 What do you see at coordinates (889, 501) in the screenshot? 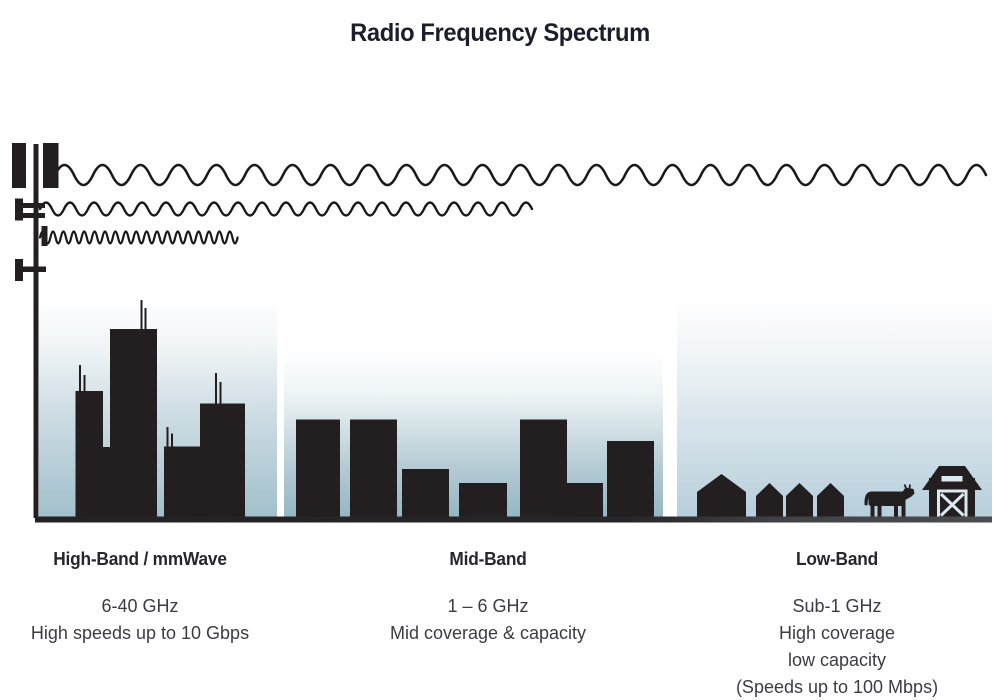
I see `cow-icon` at bounding box center [889, 501].